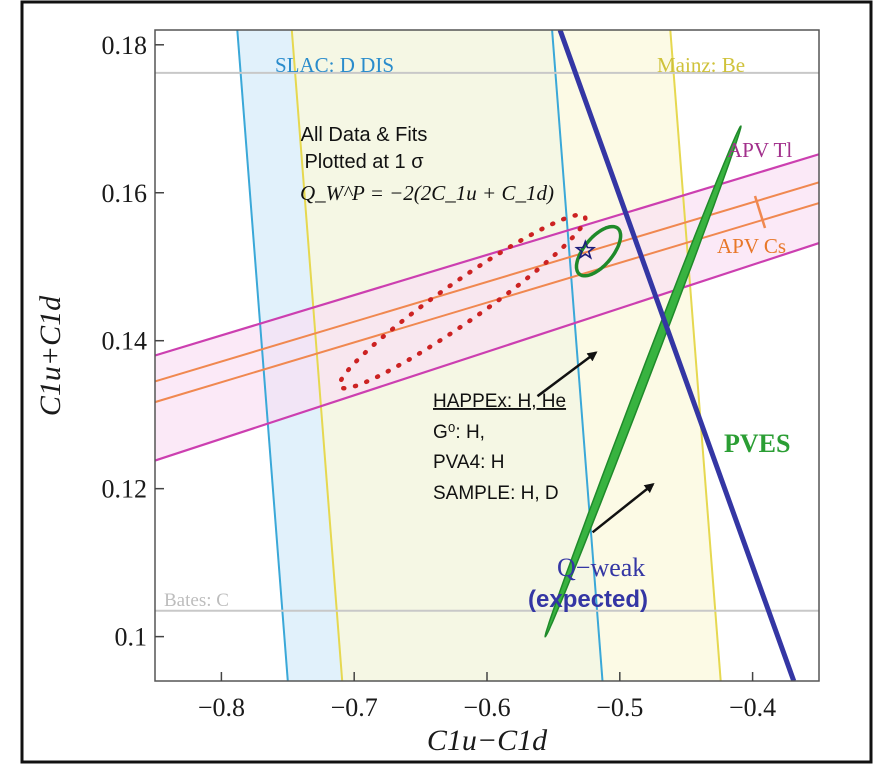  I want to click on band-edge-mainz-left, so click(317, 355).